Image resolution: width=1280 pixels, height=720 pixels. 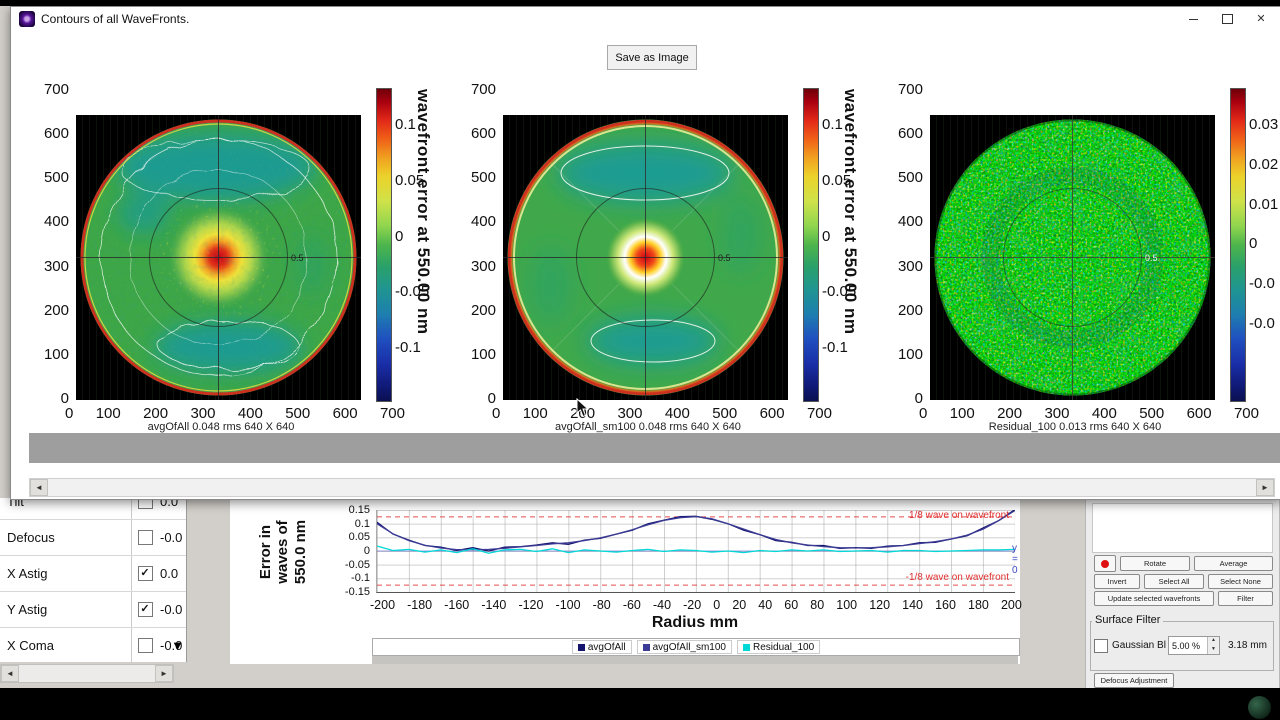 What do you see at coordinates (169, 573) in the screenshot?
I see `zernike-value: 0.0` at bounding box center [169, 573].